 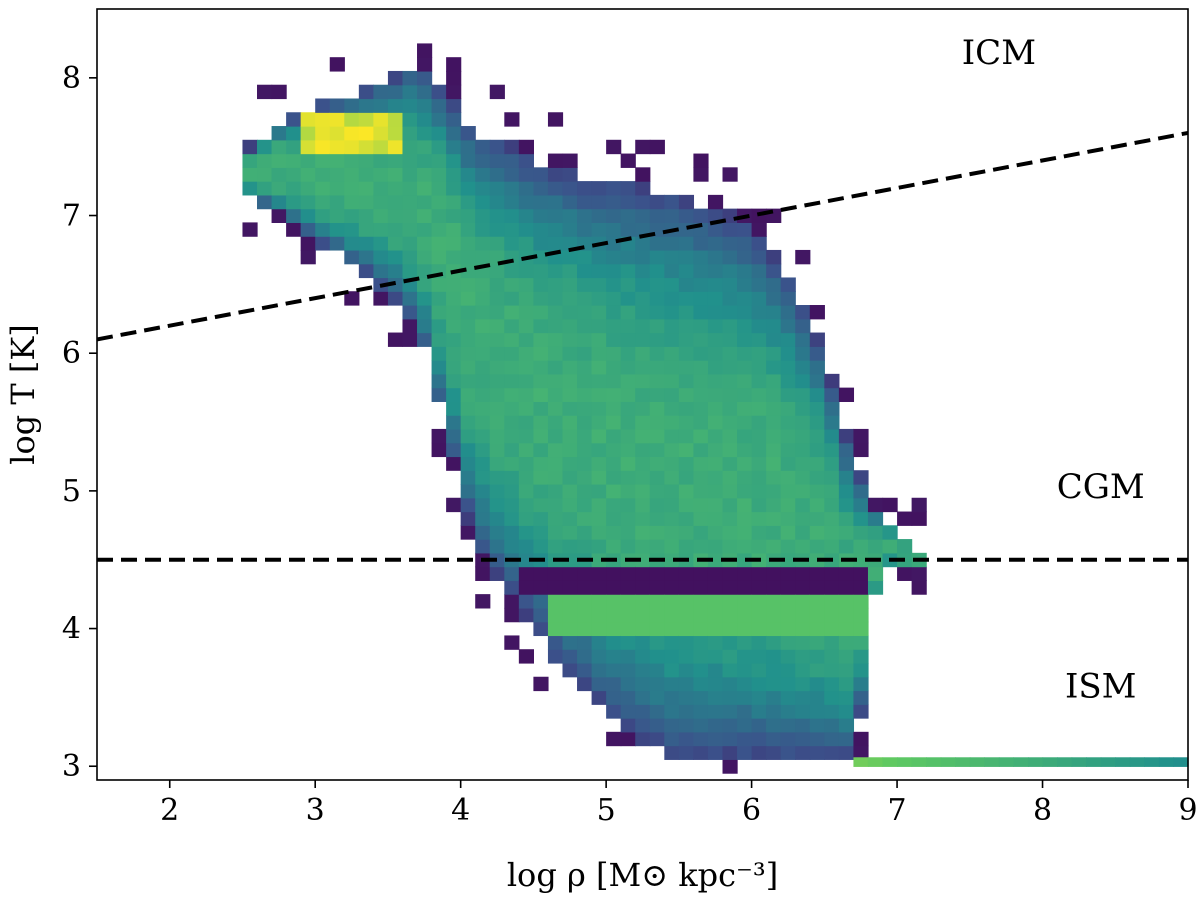 I want to click on y-axis-label: log T [K], so click(x=23, y=394).